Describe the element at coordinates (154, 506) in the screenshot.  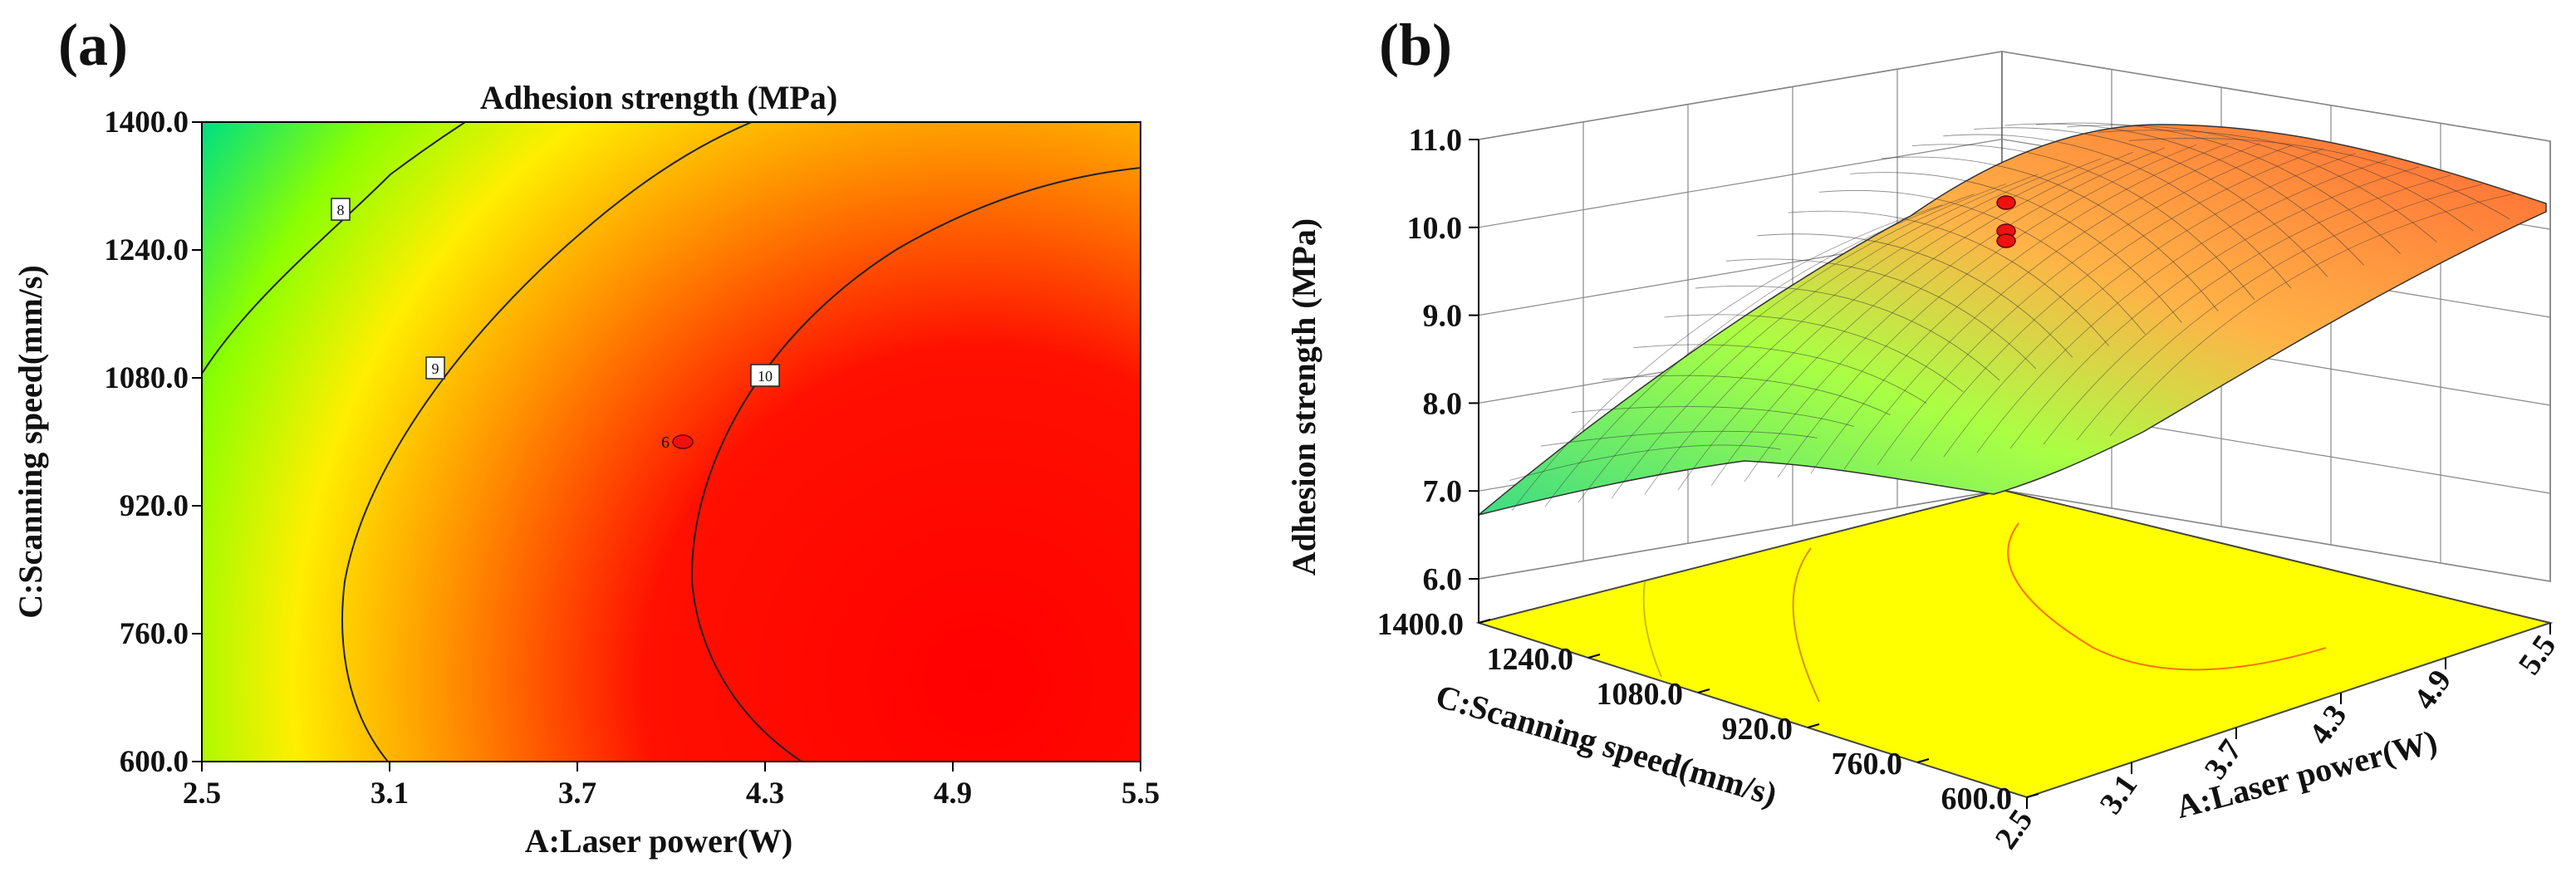
I see `y-tick-label: 920.0` at that location.